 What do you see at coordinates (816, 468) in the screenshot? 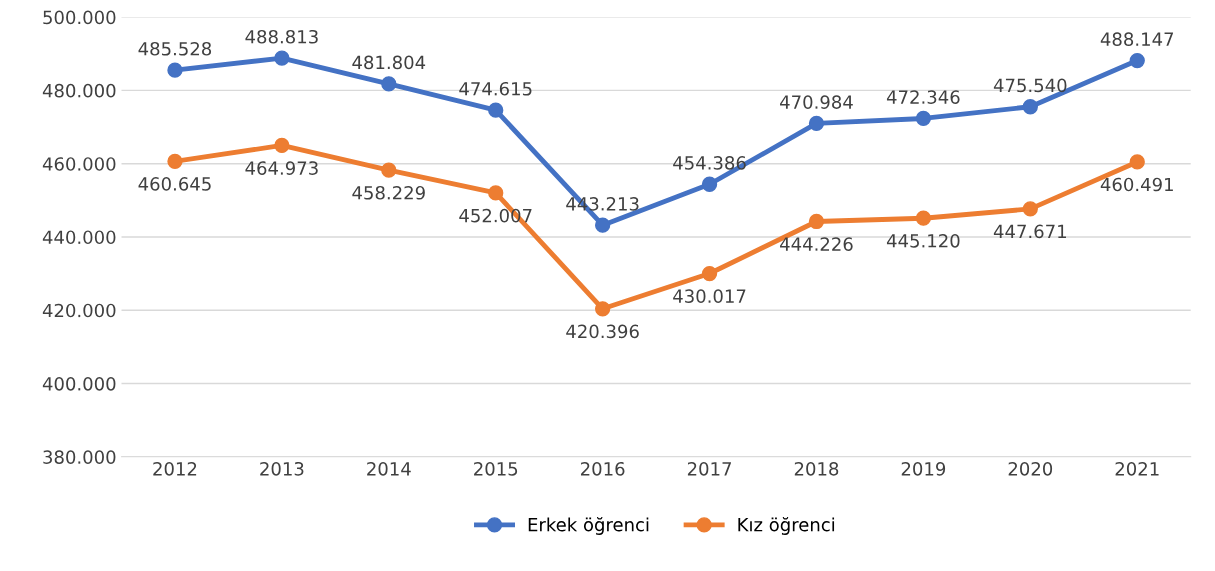
I see `x-tick-label: 2018` at bounding box center [816, 468].